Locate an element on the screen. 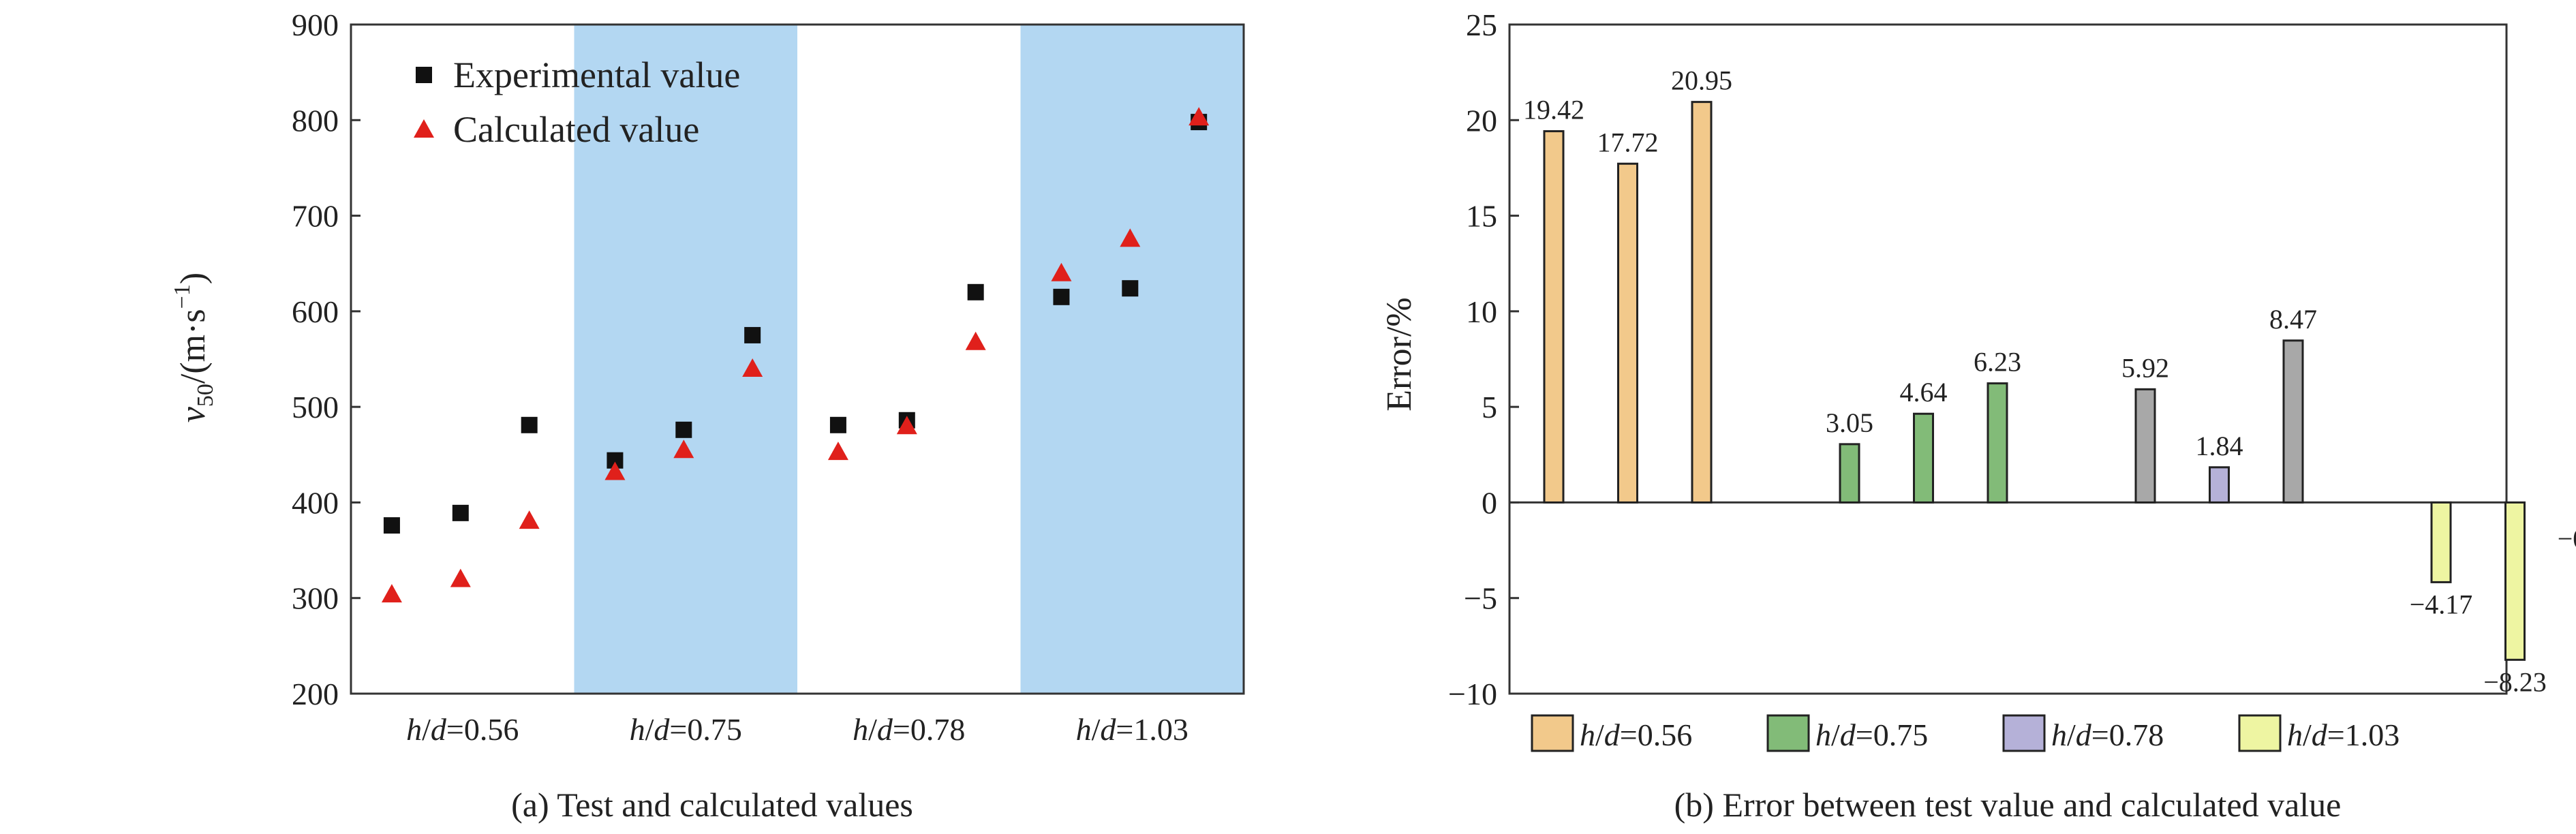 The image size is (2576, 834). a-xcat-label-2-var2: d is located at coordinates (885, 729).